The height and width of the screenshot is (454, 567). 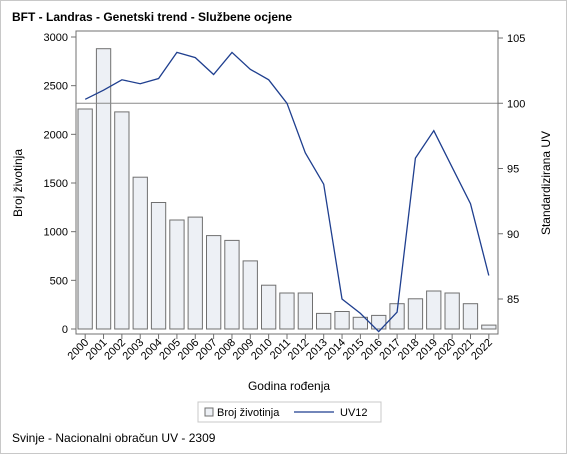 I want to click on left-tick-label-2500: 2500, so click(x=56, y=87).